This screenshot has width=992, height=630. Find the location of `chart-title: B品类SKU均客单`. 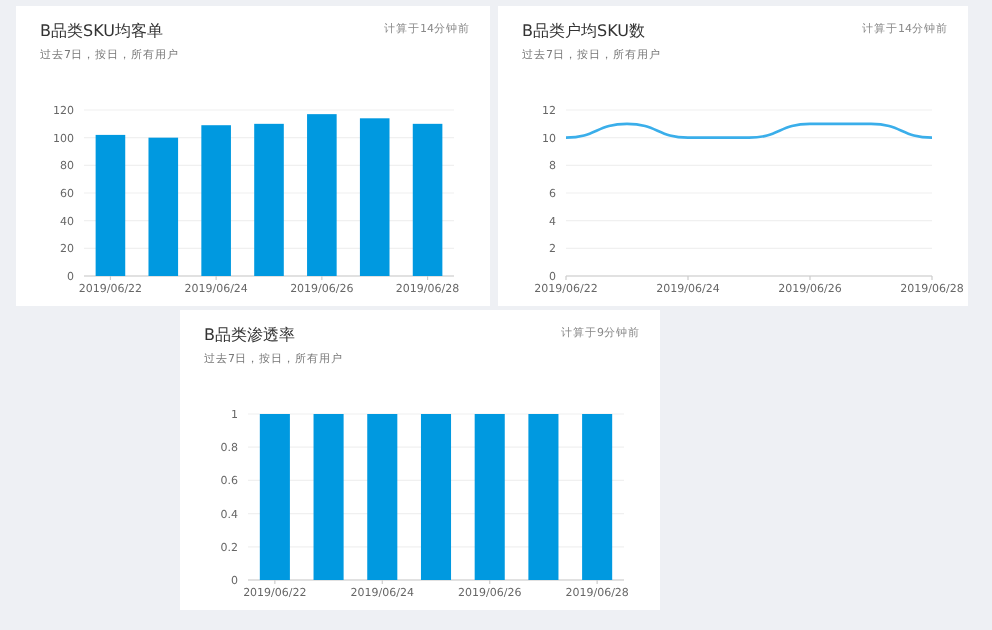

chart-title: B品类SKU均客单 is located at coordinates (101, 31).